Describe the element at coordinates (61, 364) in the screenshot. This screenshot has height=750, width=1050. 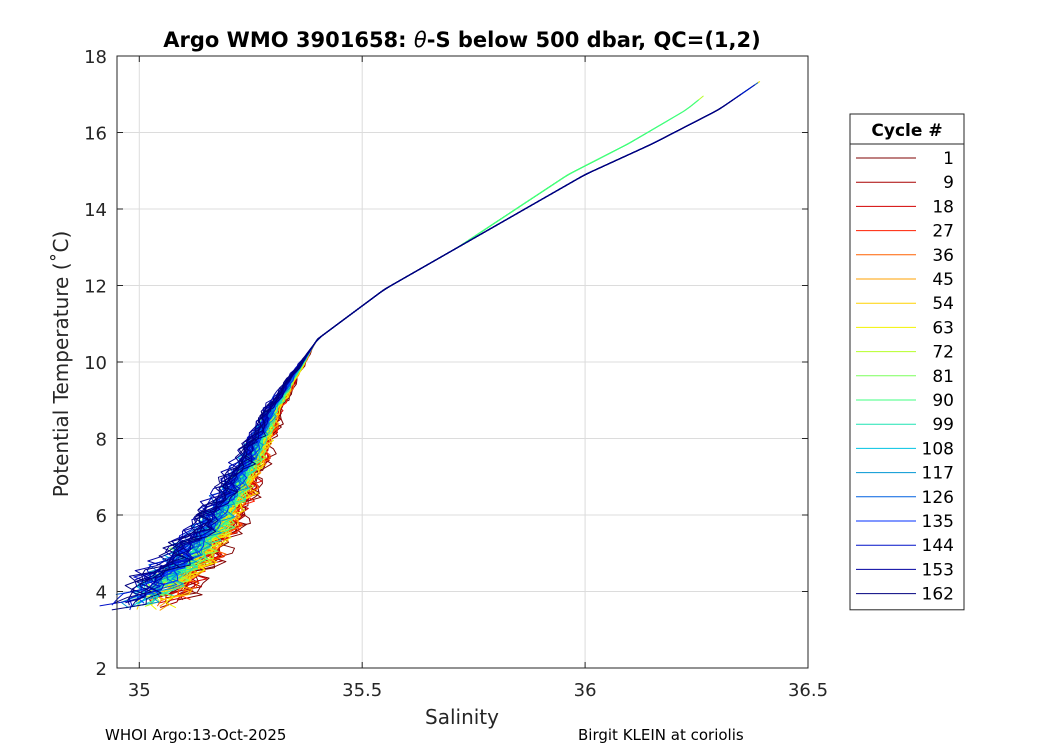
I see `y-axis-label: Potential Temperature (˚C)` at that location.